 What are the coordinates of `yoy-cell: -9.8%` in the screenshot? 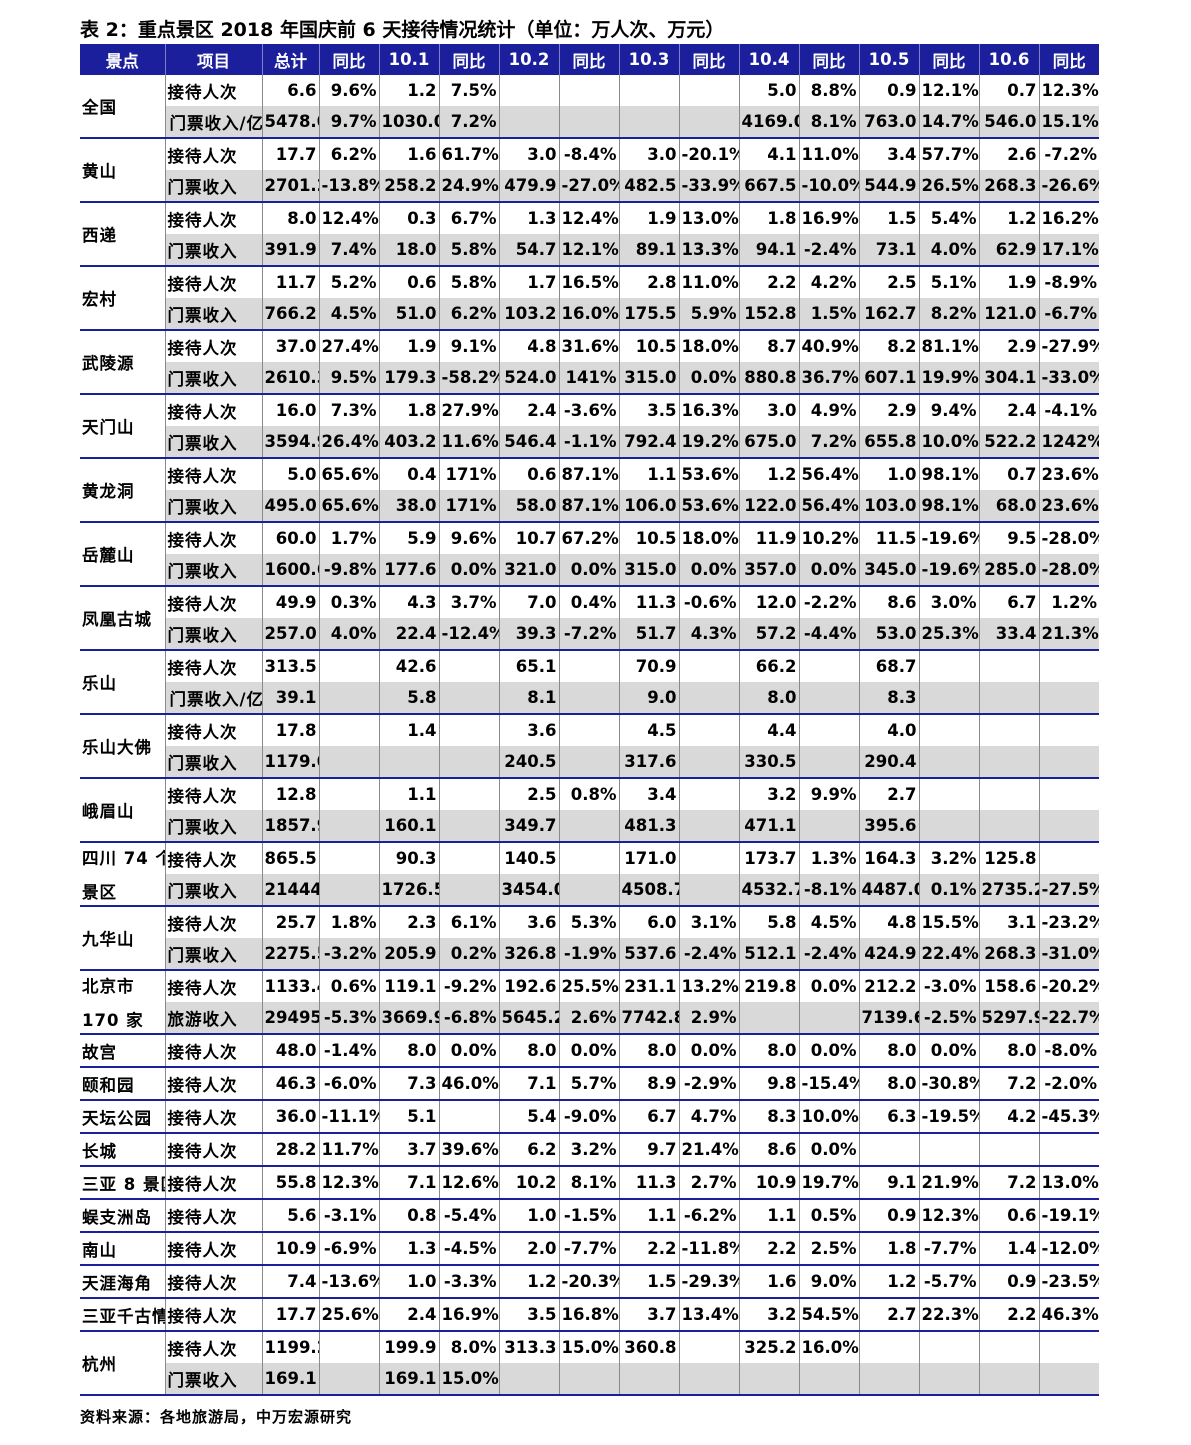 It's located at (349, 570).